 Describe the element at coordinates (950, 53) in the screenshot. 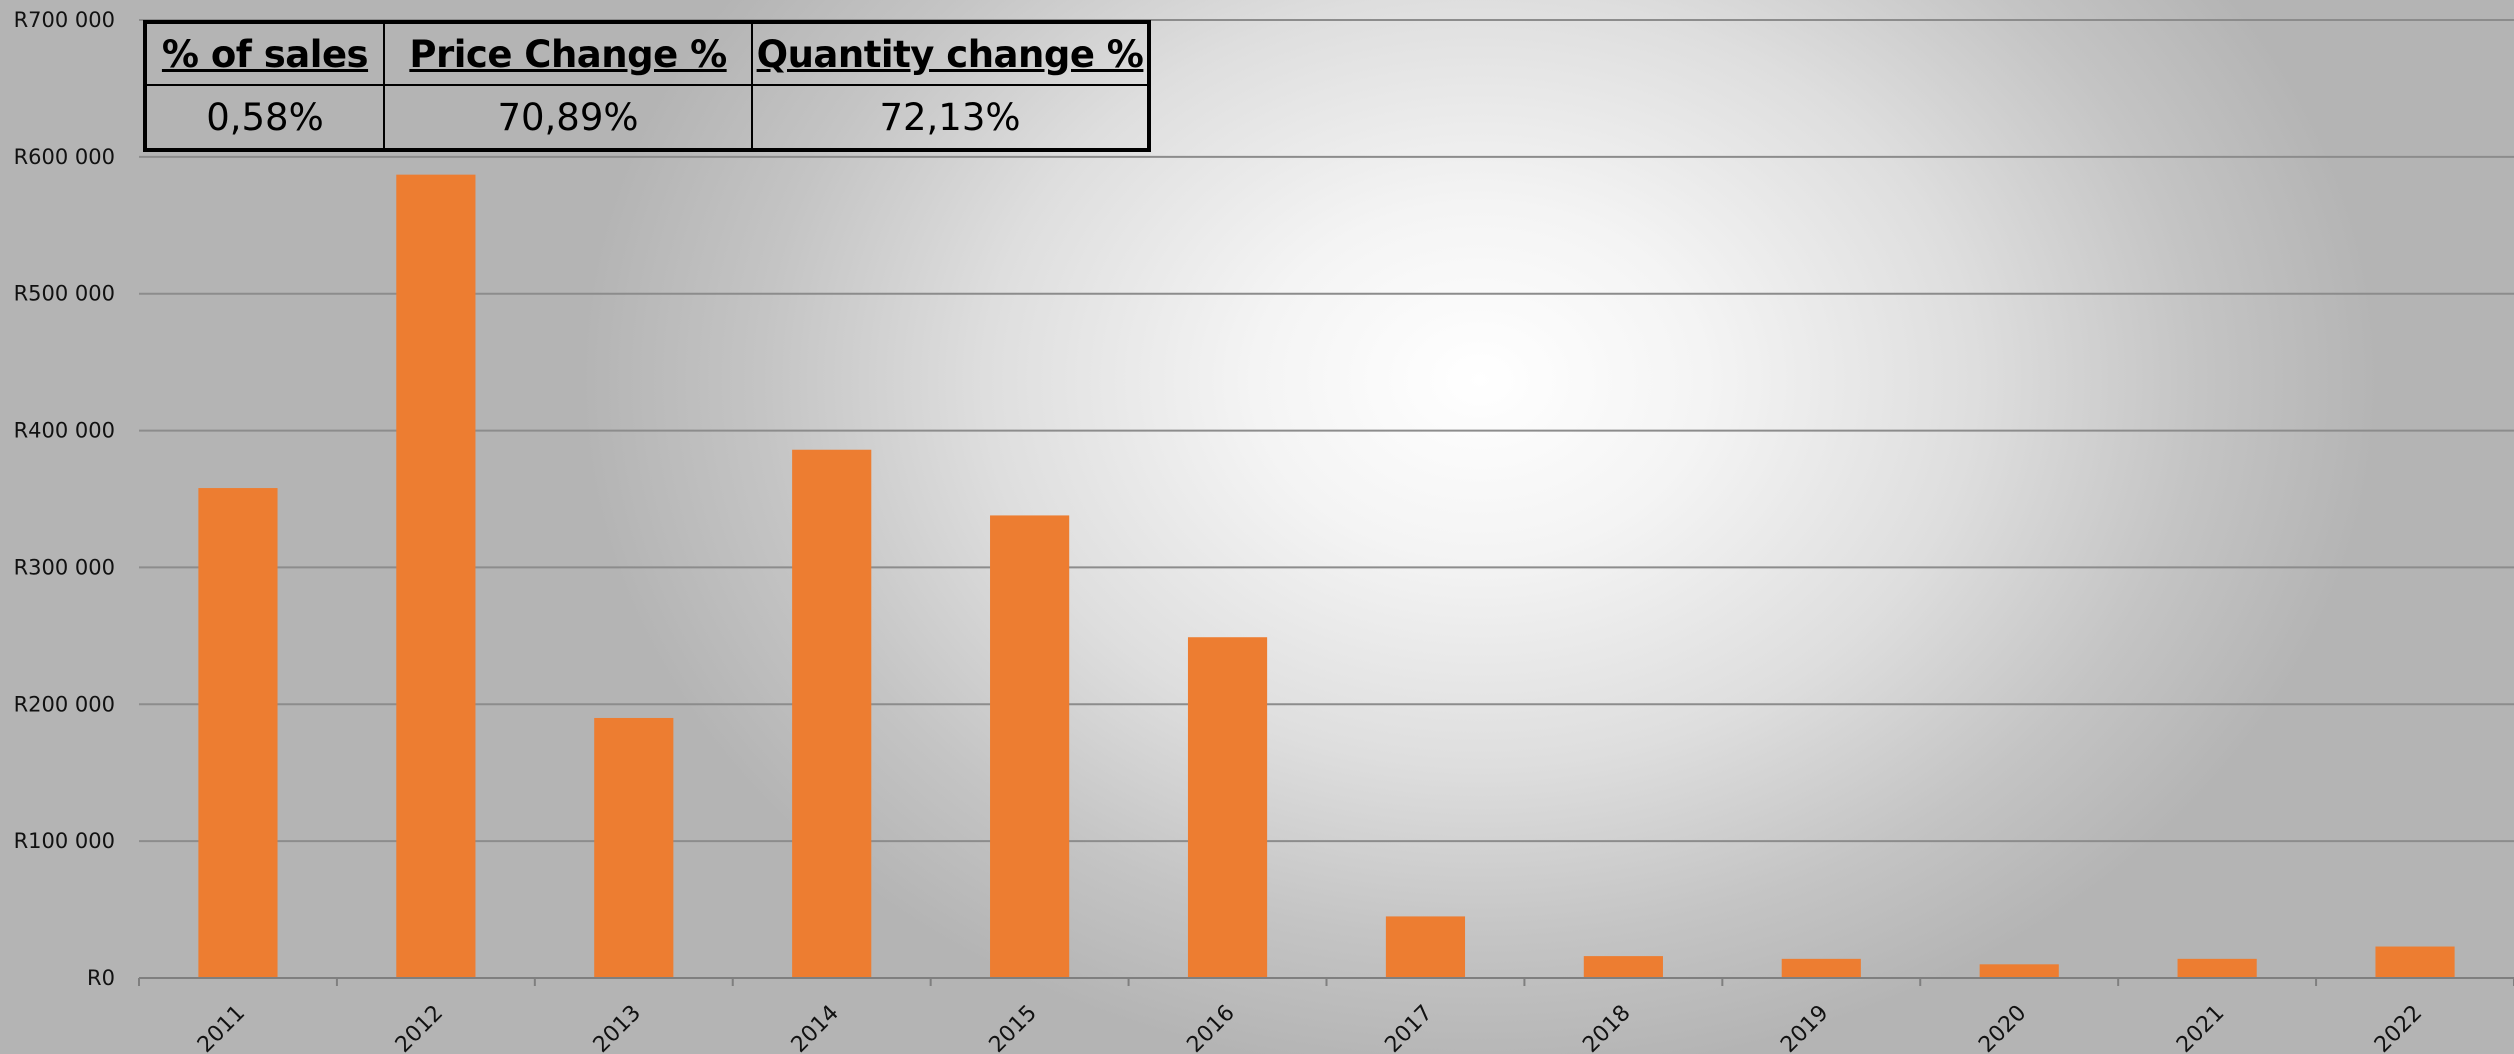

I see `summary-header-quantity-change: Quantity change %` at that location.